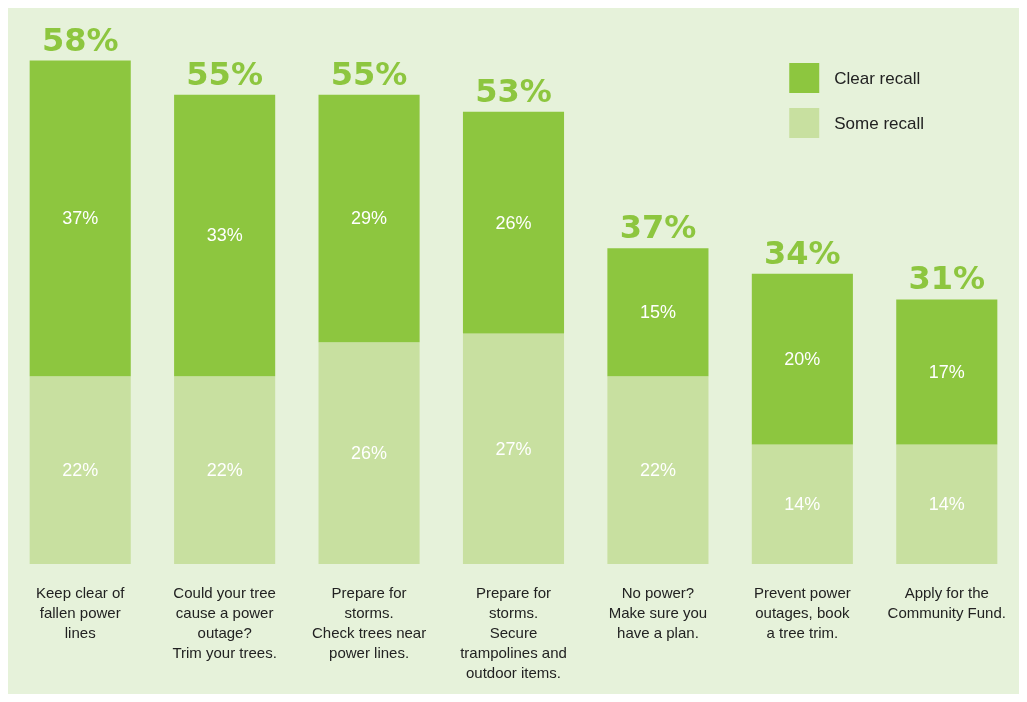 The height and width of the screenshot is (702, 1027). Describe the element at coordinates (224, 622) in the screenshot. I see `x-tick-label: Could your tree cause a power outage? Trim your trees.` at that location.